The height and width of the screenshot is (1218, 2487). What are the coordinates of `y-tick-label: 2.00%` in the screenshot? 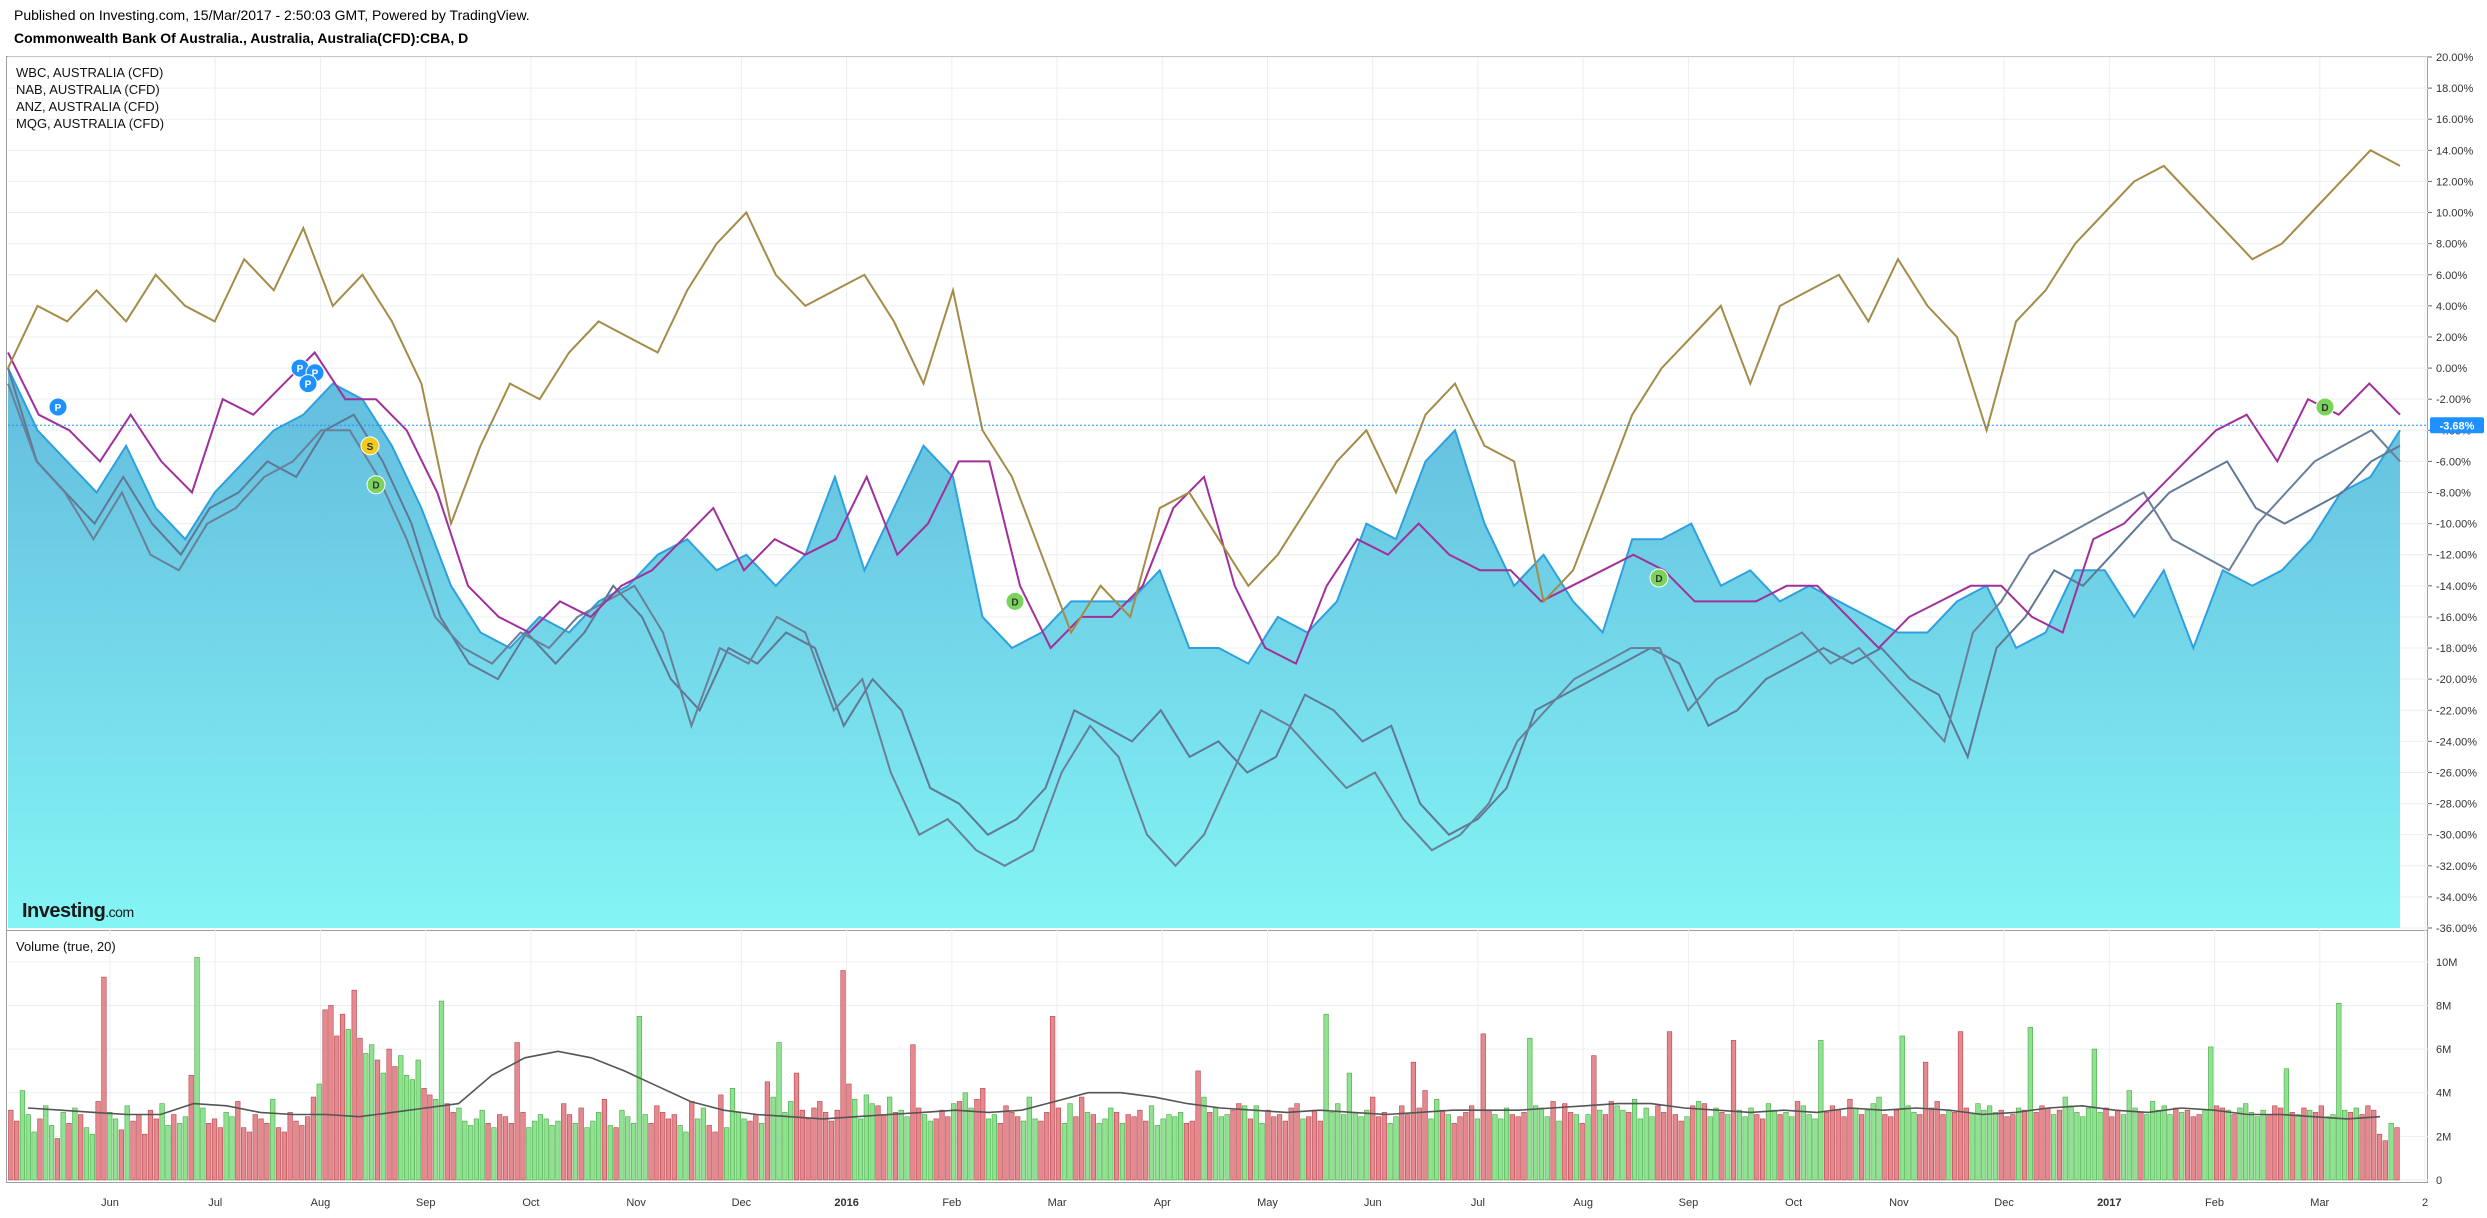 It's located at (2451, 338).